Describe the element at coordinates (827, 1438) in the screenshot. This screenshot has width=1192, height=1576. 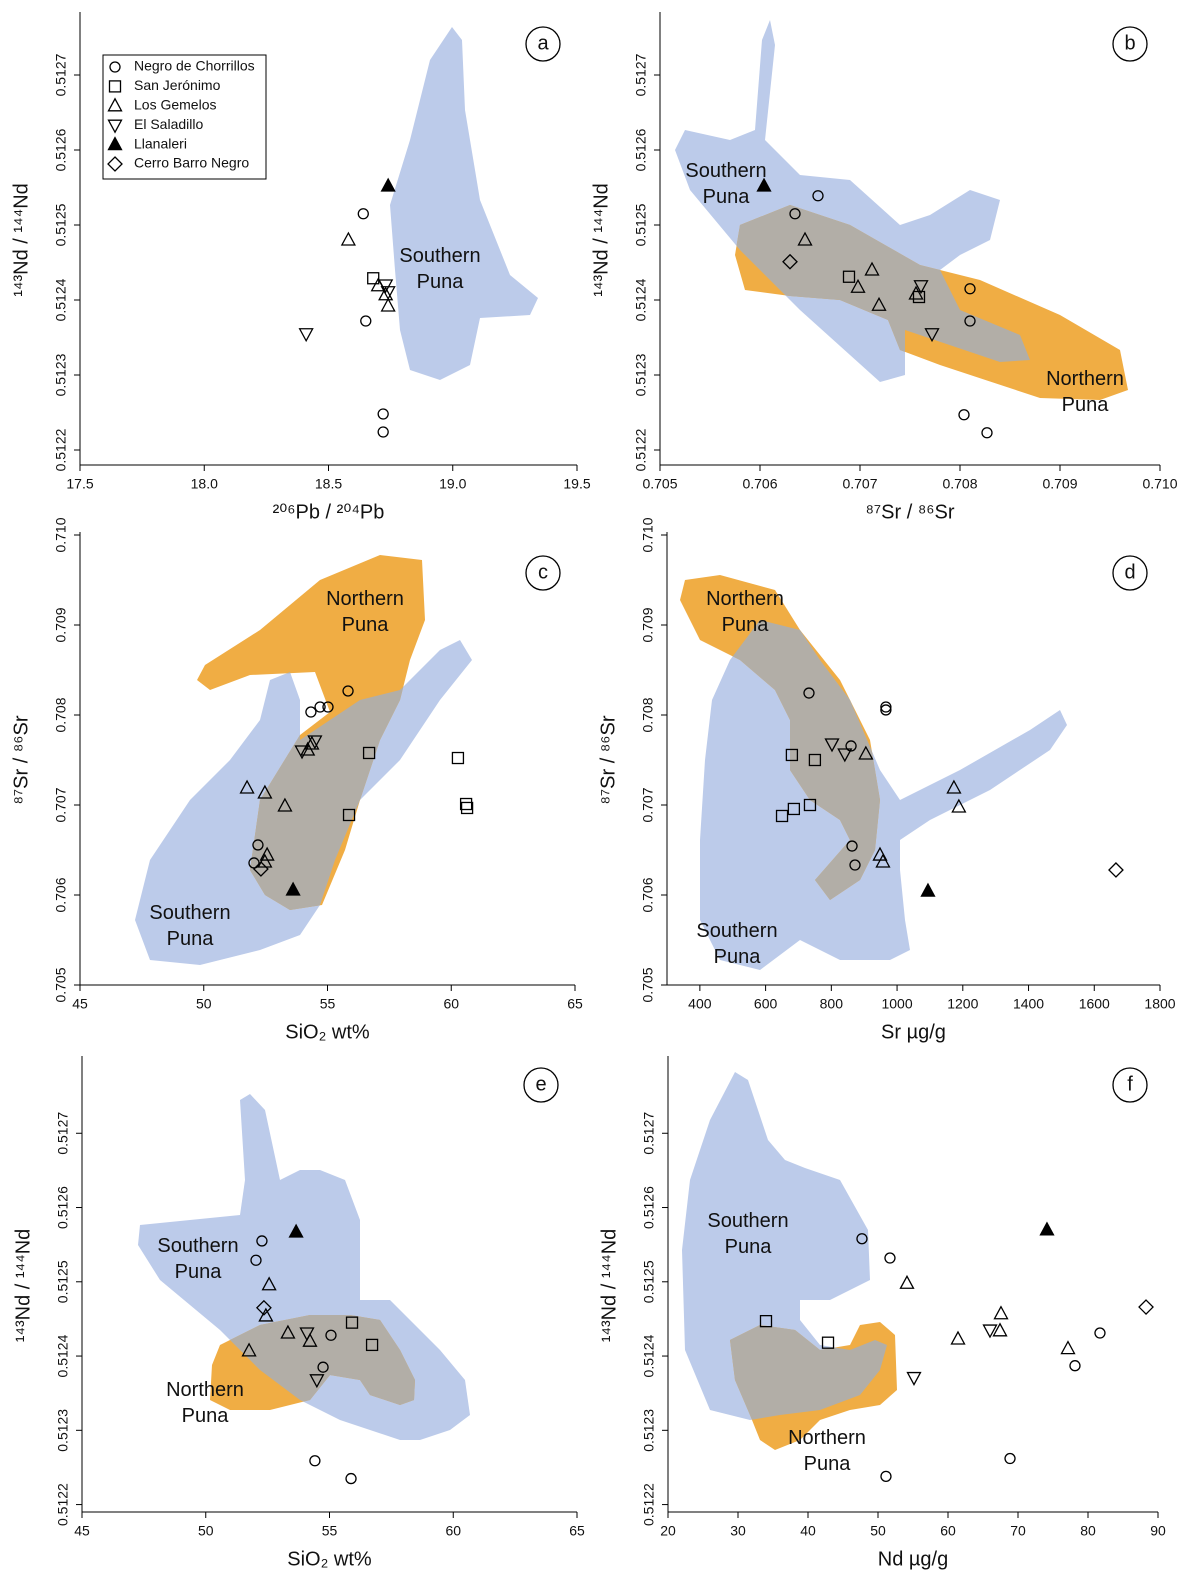
I see `field-label-line: Northern` at that location.